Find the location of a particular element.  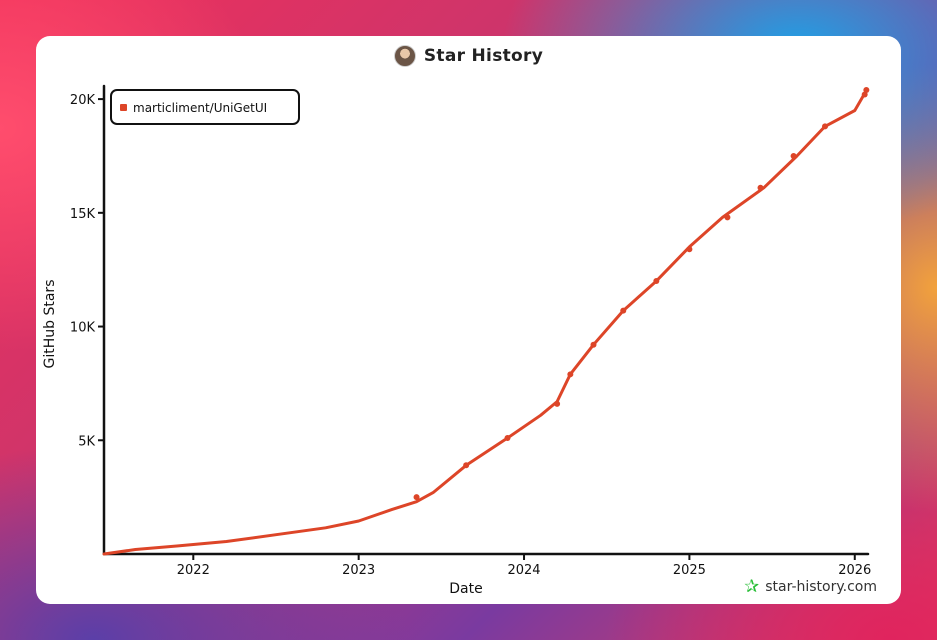

avatar is located at coordinates (404, 56).